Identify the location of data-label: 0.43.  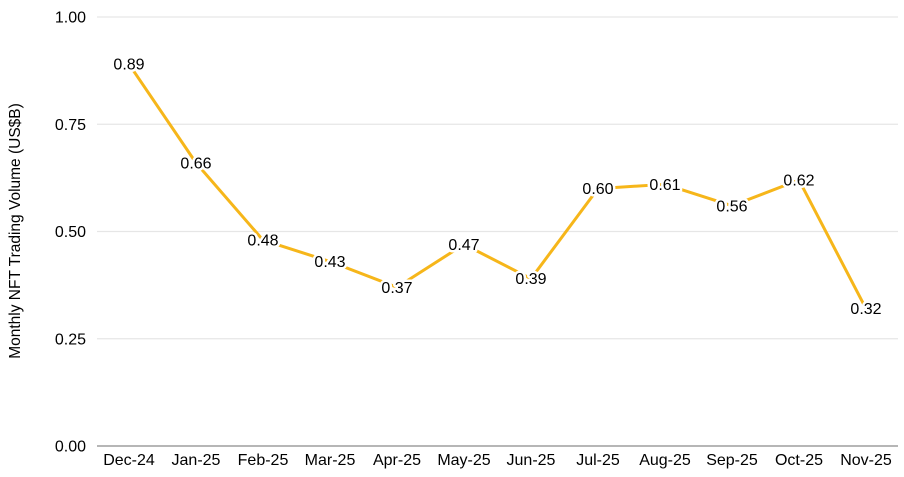
(329, 262).